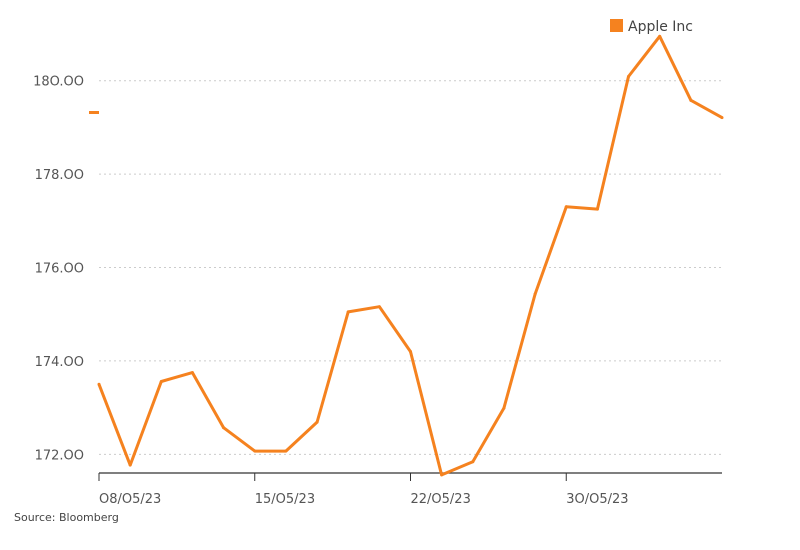 Image resolution: width=800 pixels, height=550 pixels. I want to click on x-tick-label: 22/O5/23, so click(441, 499).